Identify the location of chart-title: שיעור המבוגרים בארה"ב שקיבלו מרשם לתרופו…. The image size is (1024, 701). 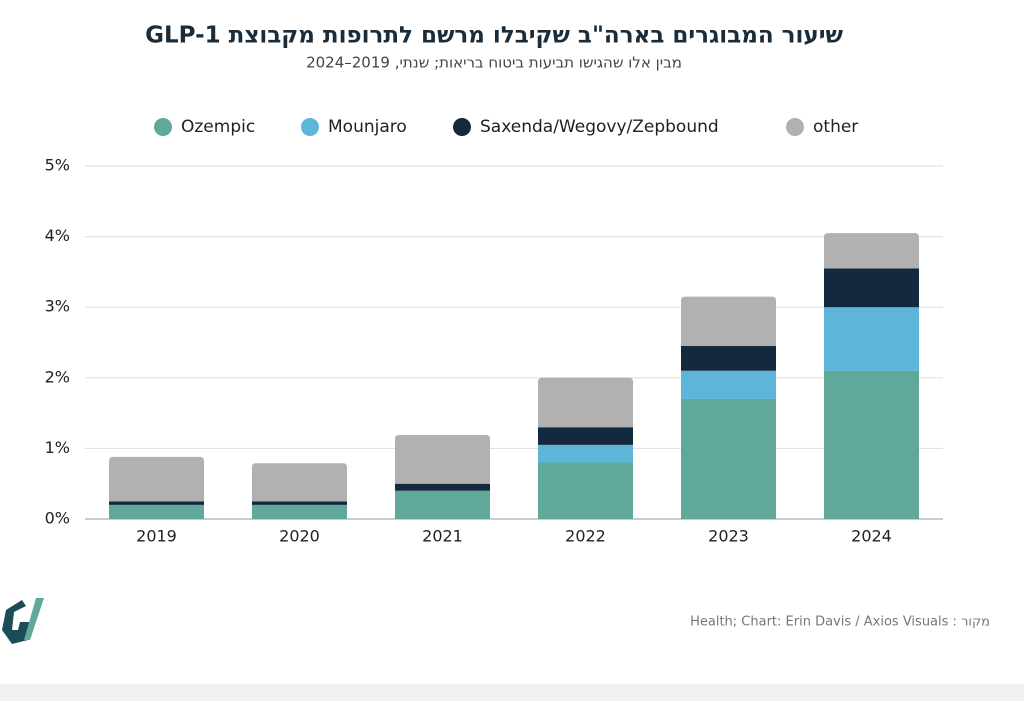
(494, 36).